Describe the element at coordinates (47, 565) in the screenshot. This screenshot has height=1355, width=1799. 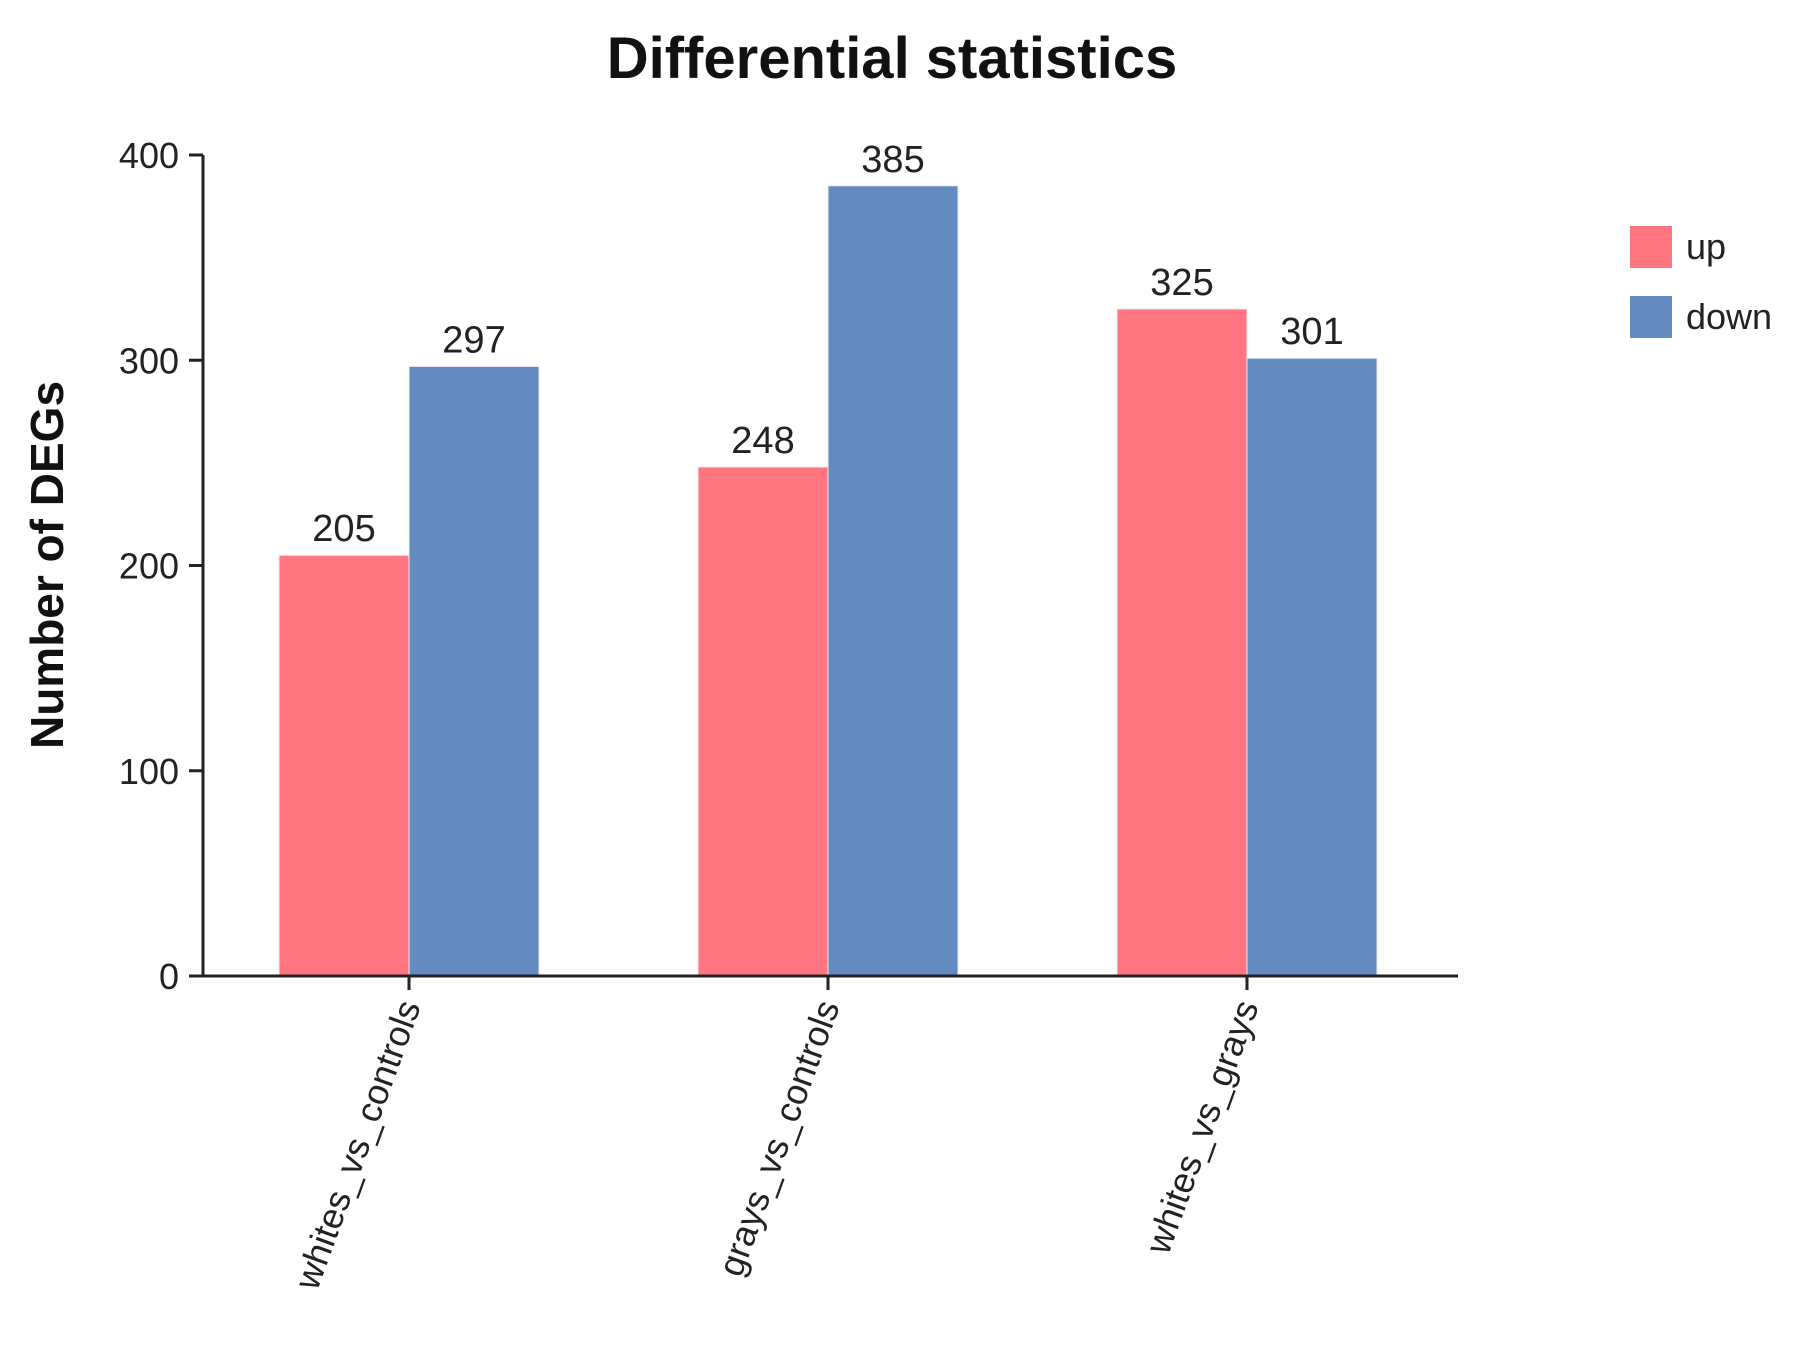
I see `y-axis-label: Number of DEGs` at that location.